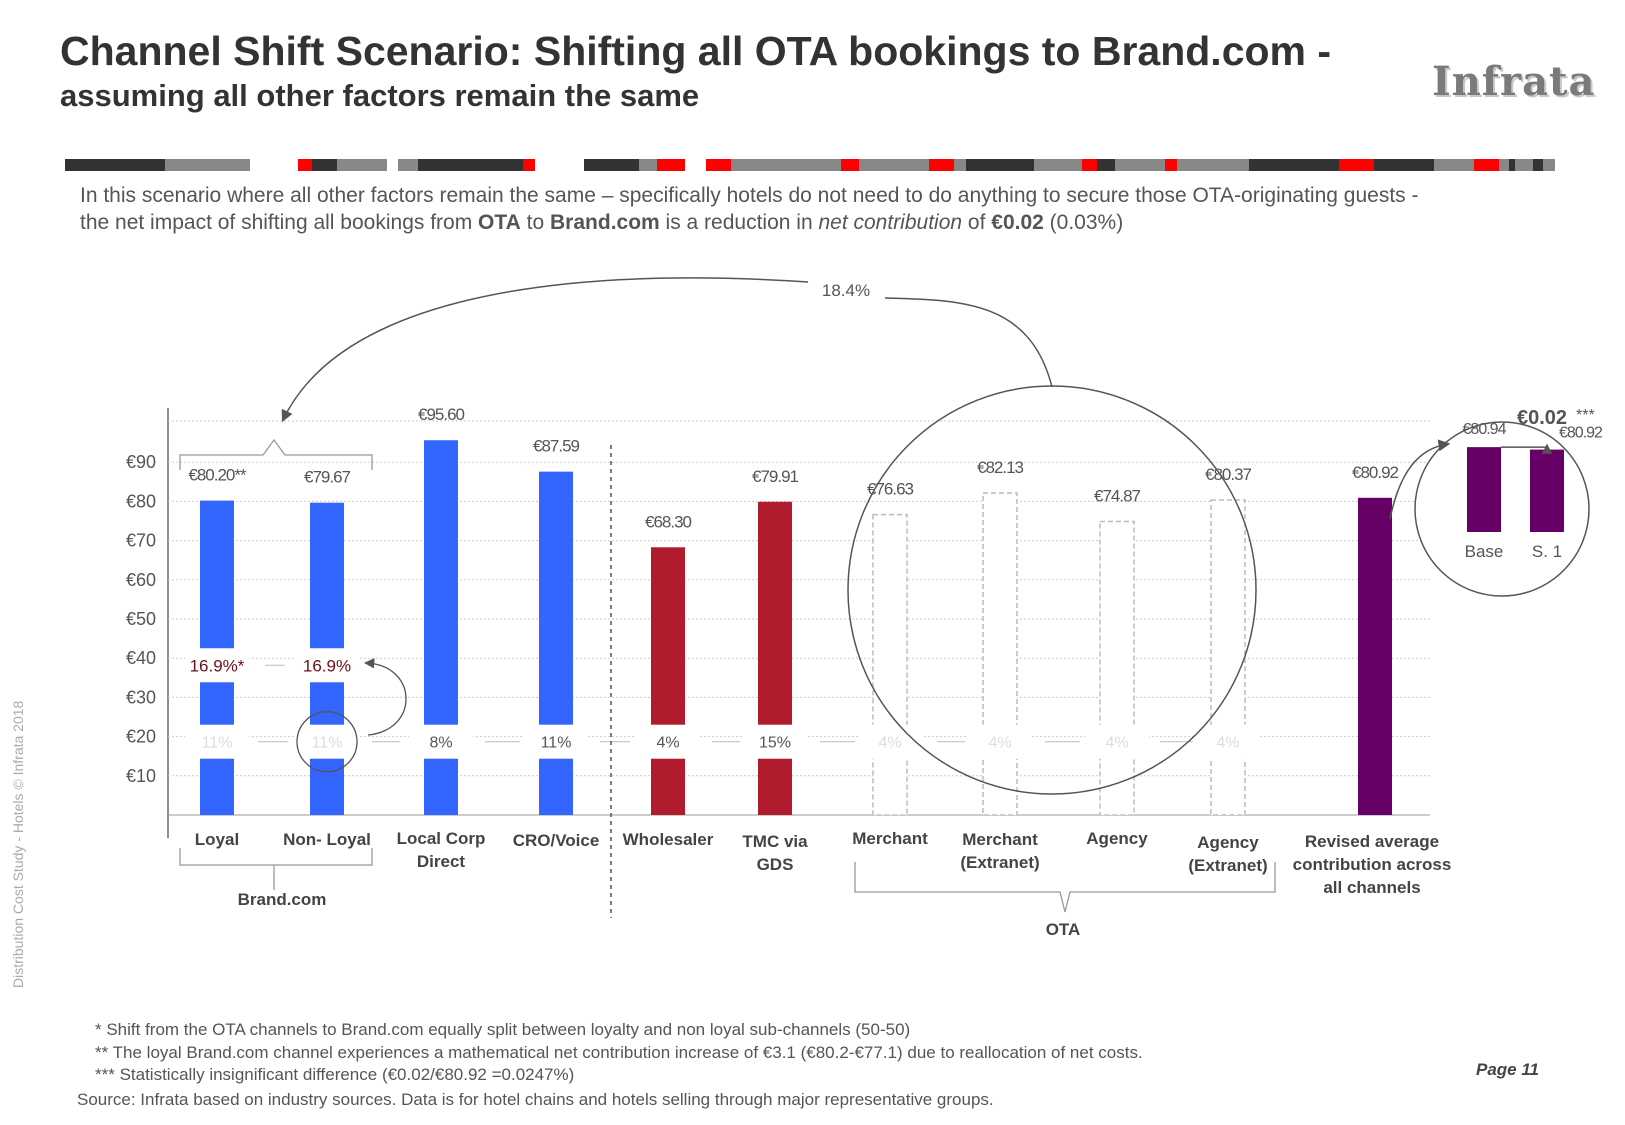 The height and width of the screenshot is (1125, 1625). Describe the element at coordinates (1000, 839) in the screenshot. I see `category-label: Merchant` at that location.